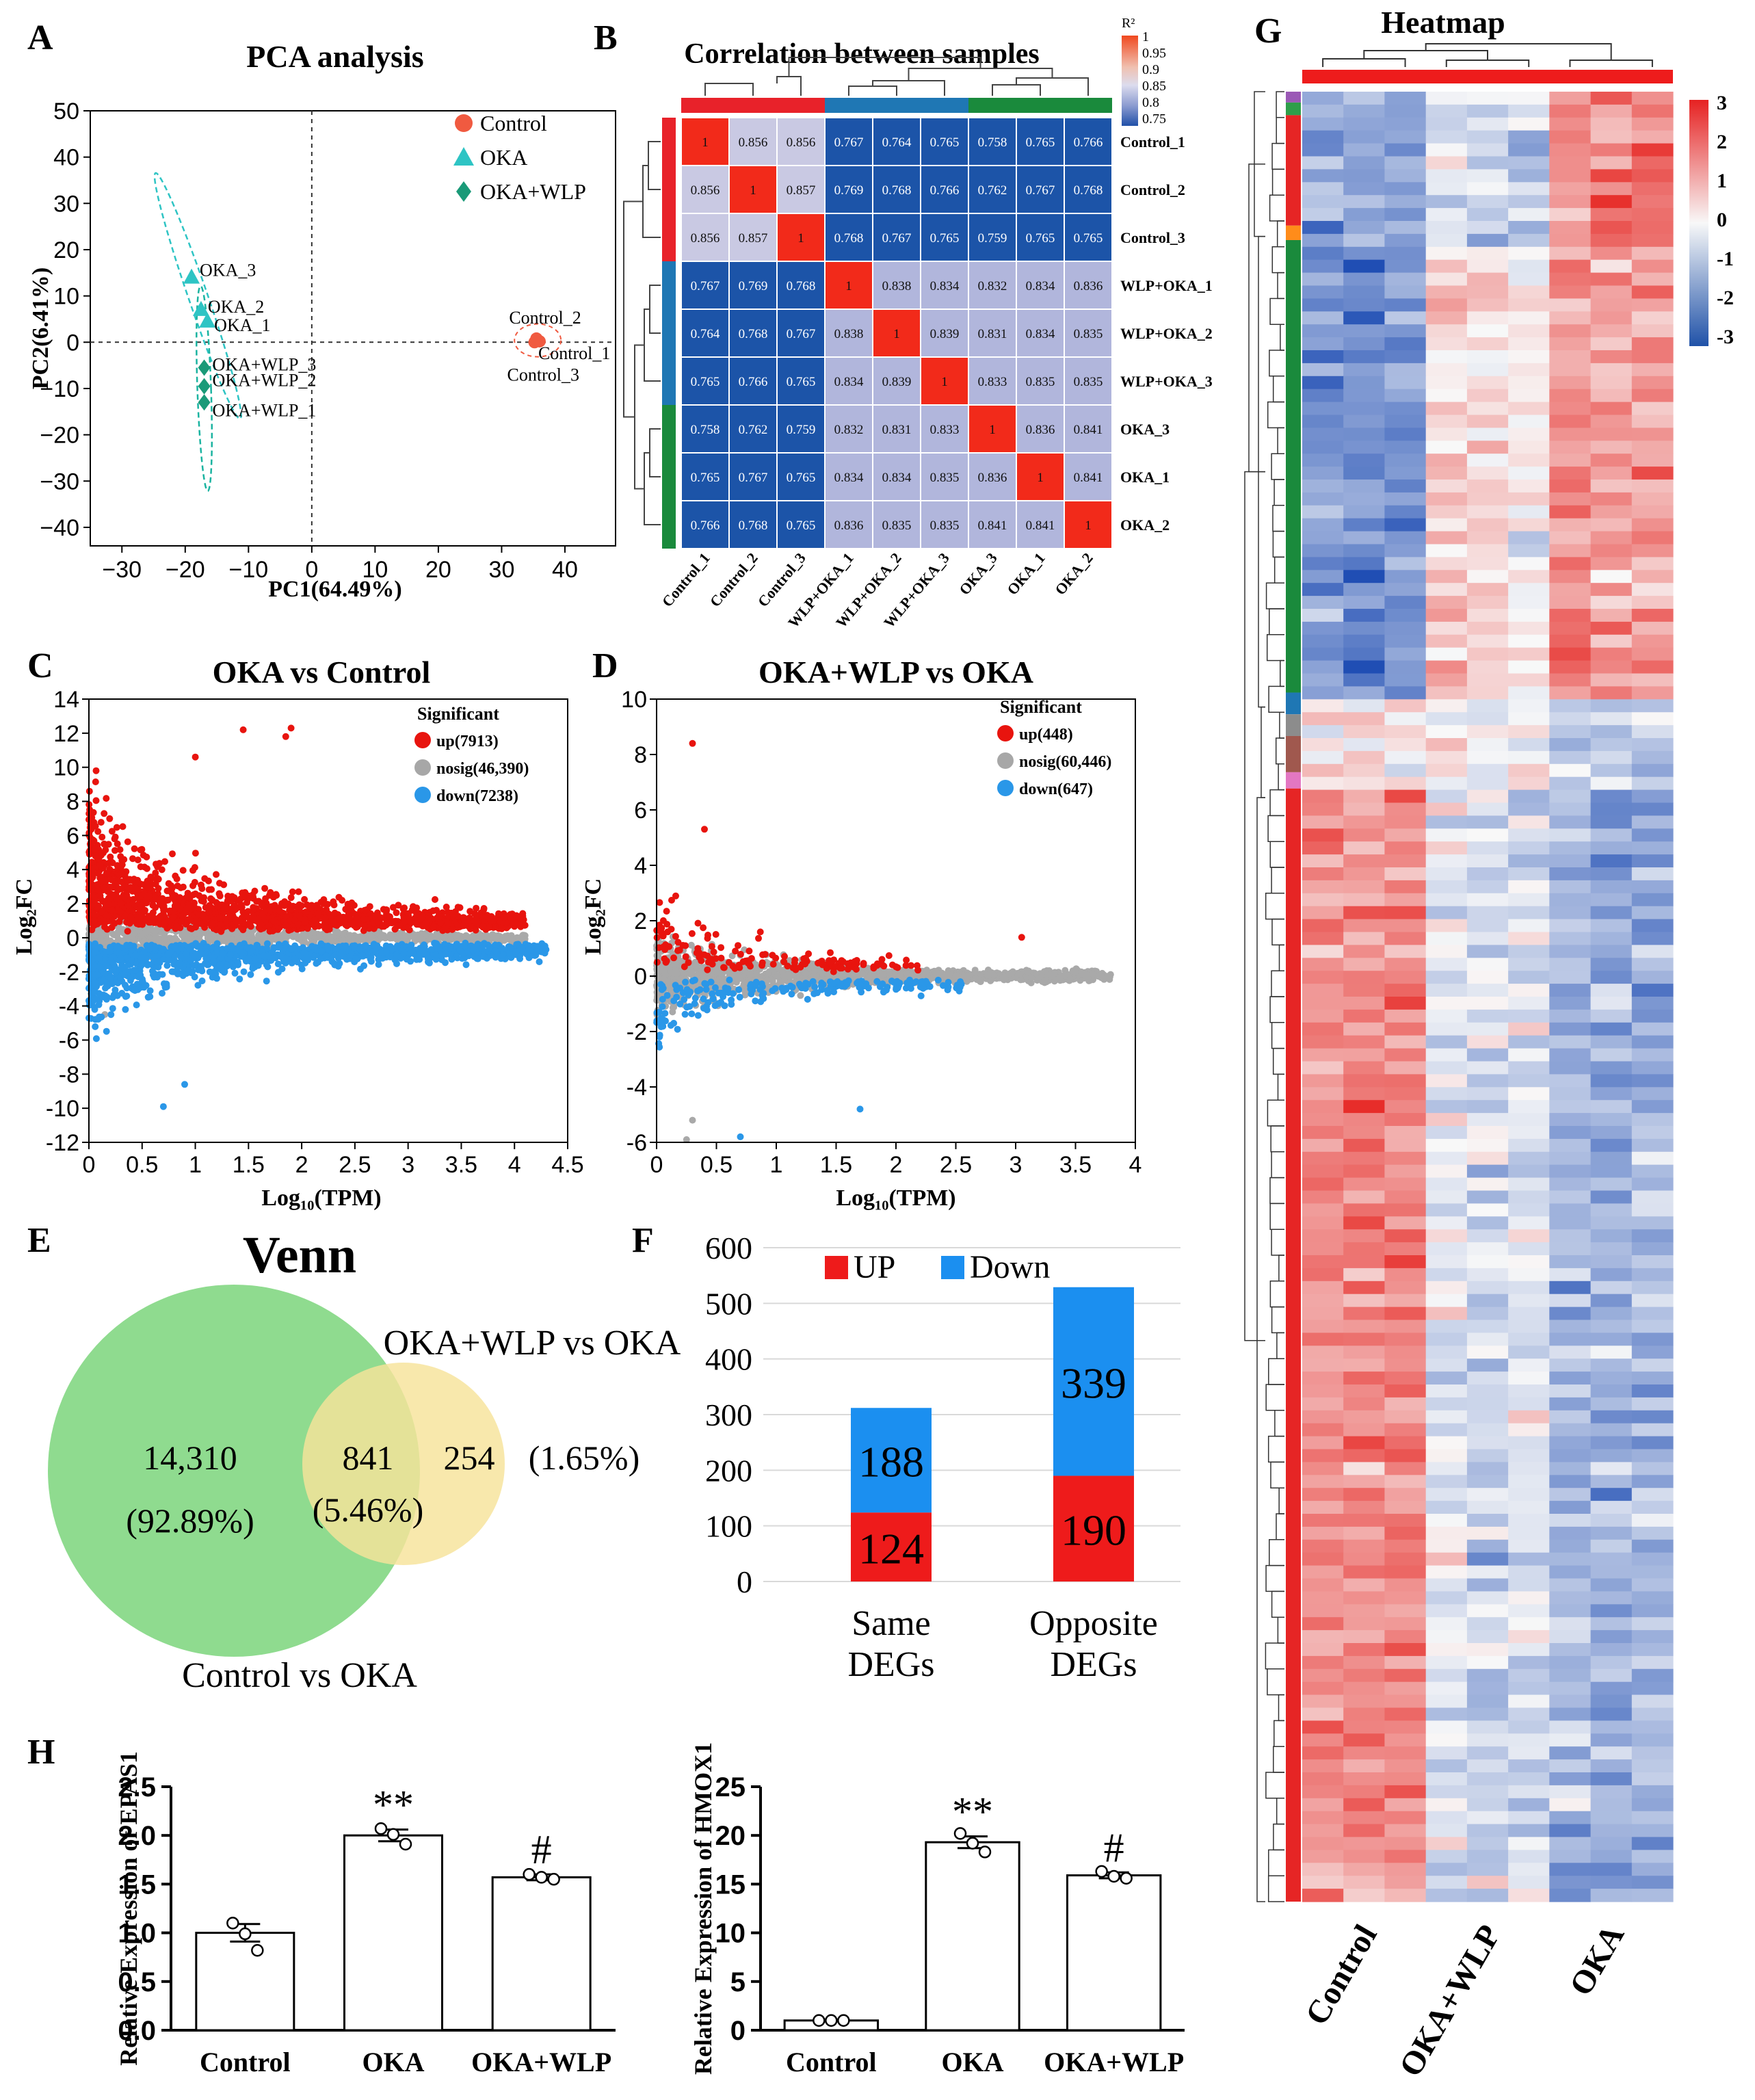 The height and width of the screenshot is (2100, 1755). I want to click on corr-cell-value: 0.836, so click(849, 526).